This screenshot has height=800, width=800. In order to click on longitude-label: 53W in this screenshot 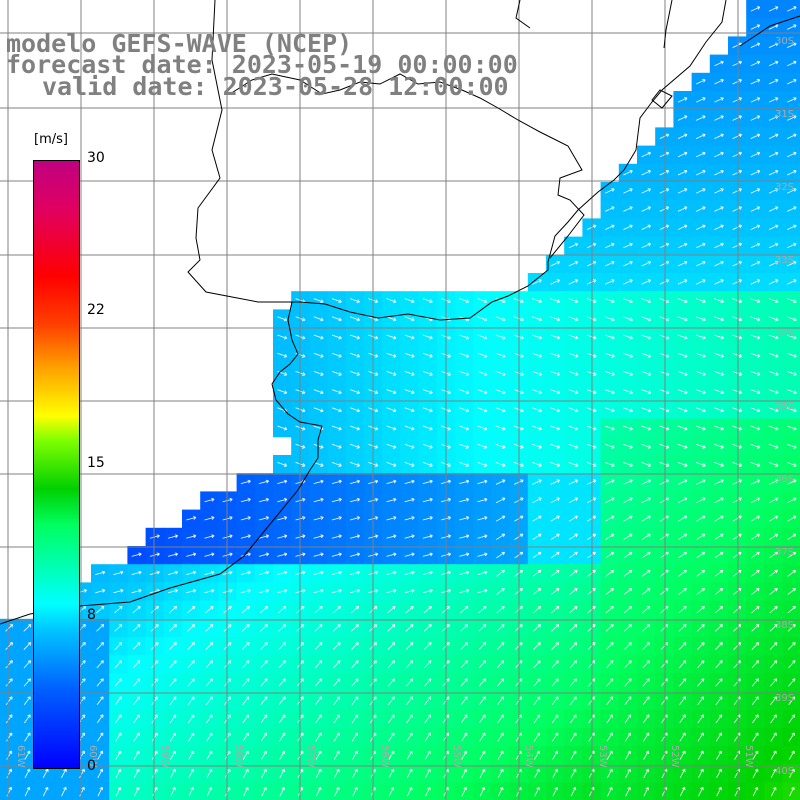, I will do `click(602, 756)`.